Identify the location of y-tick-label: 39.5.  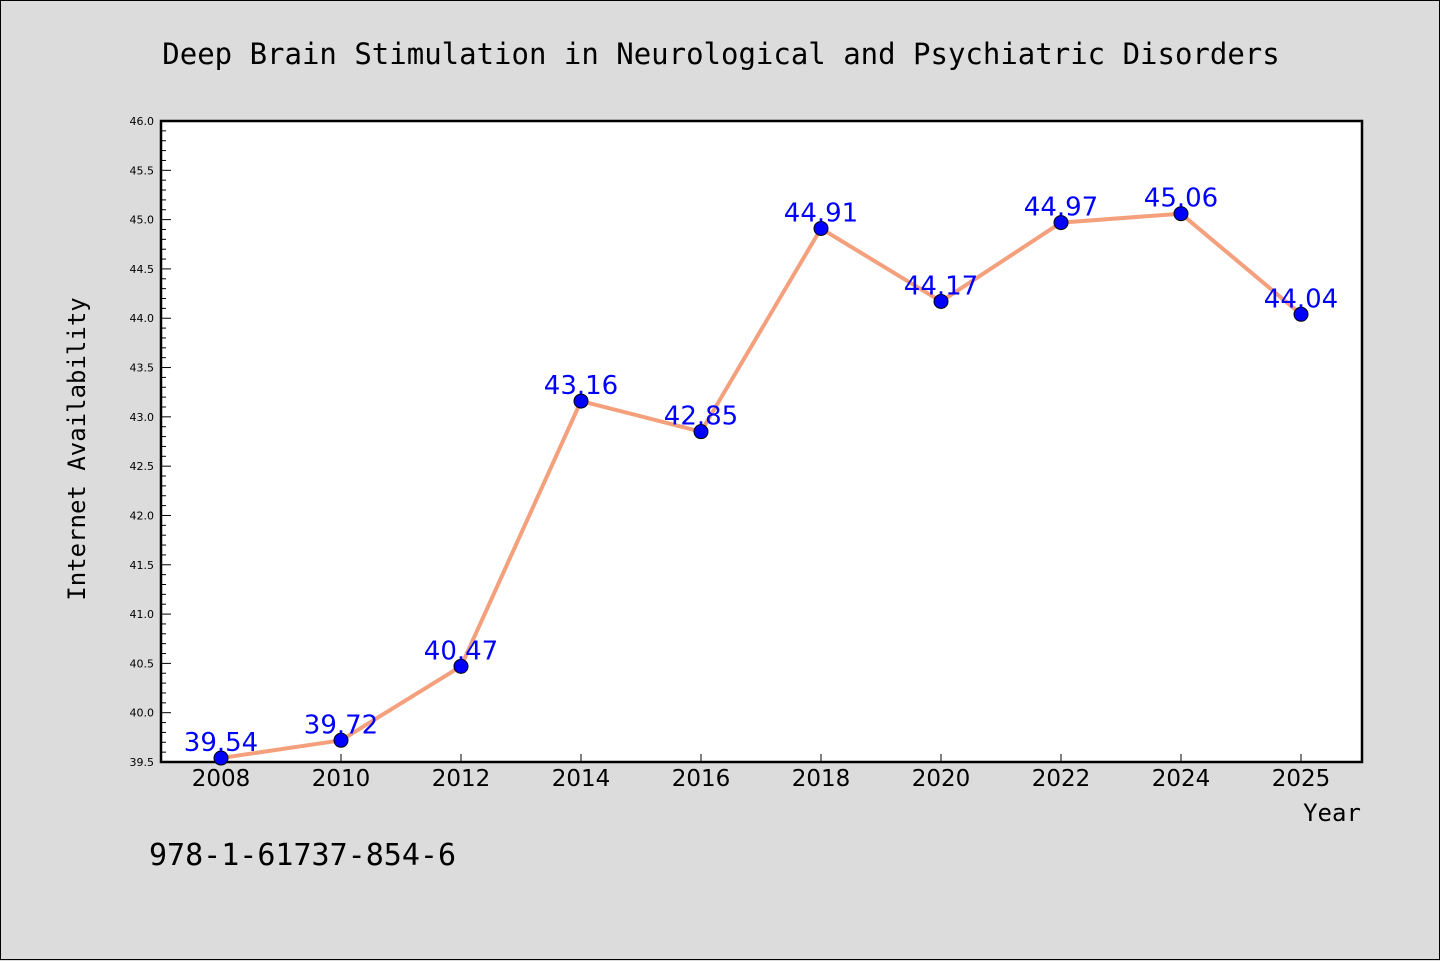
(142, 762).